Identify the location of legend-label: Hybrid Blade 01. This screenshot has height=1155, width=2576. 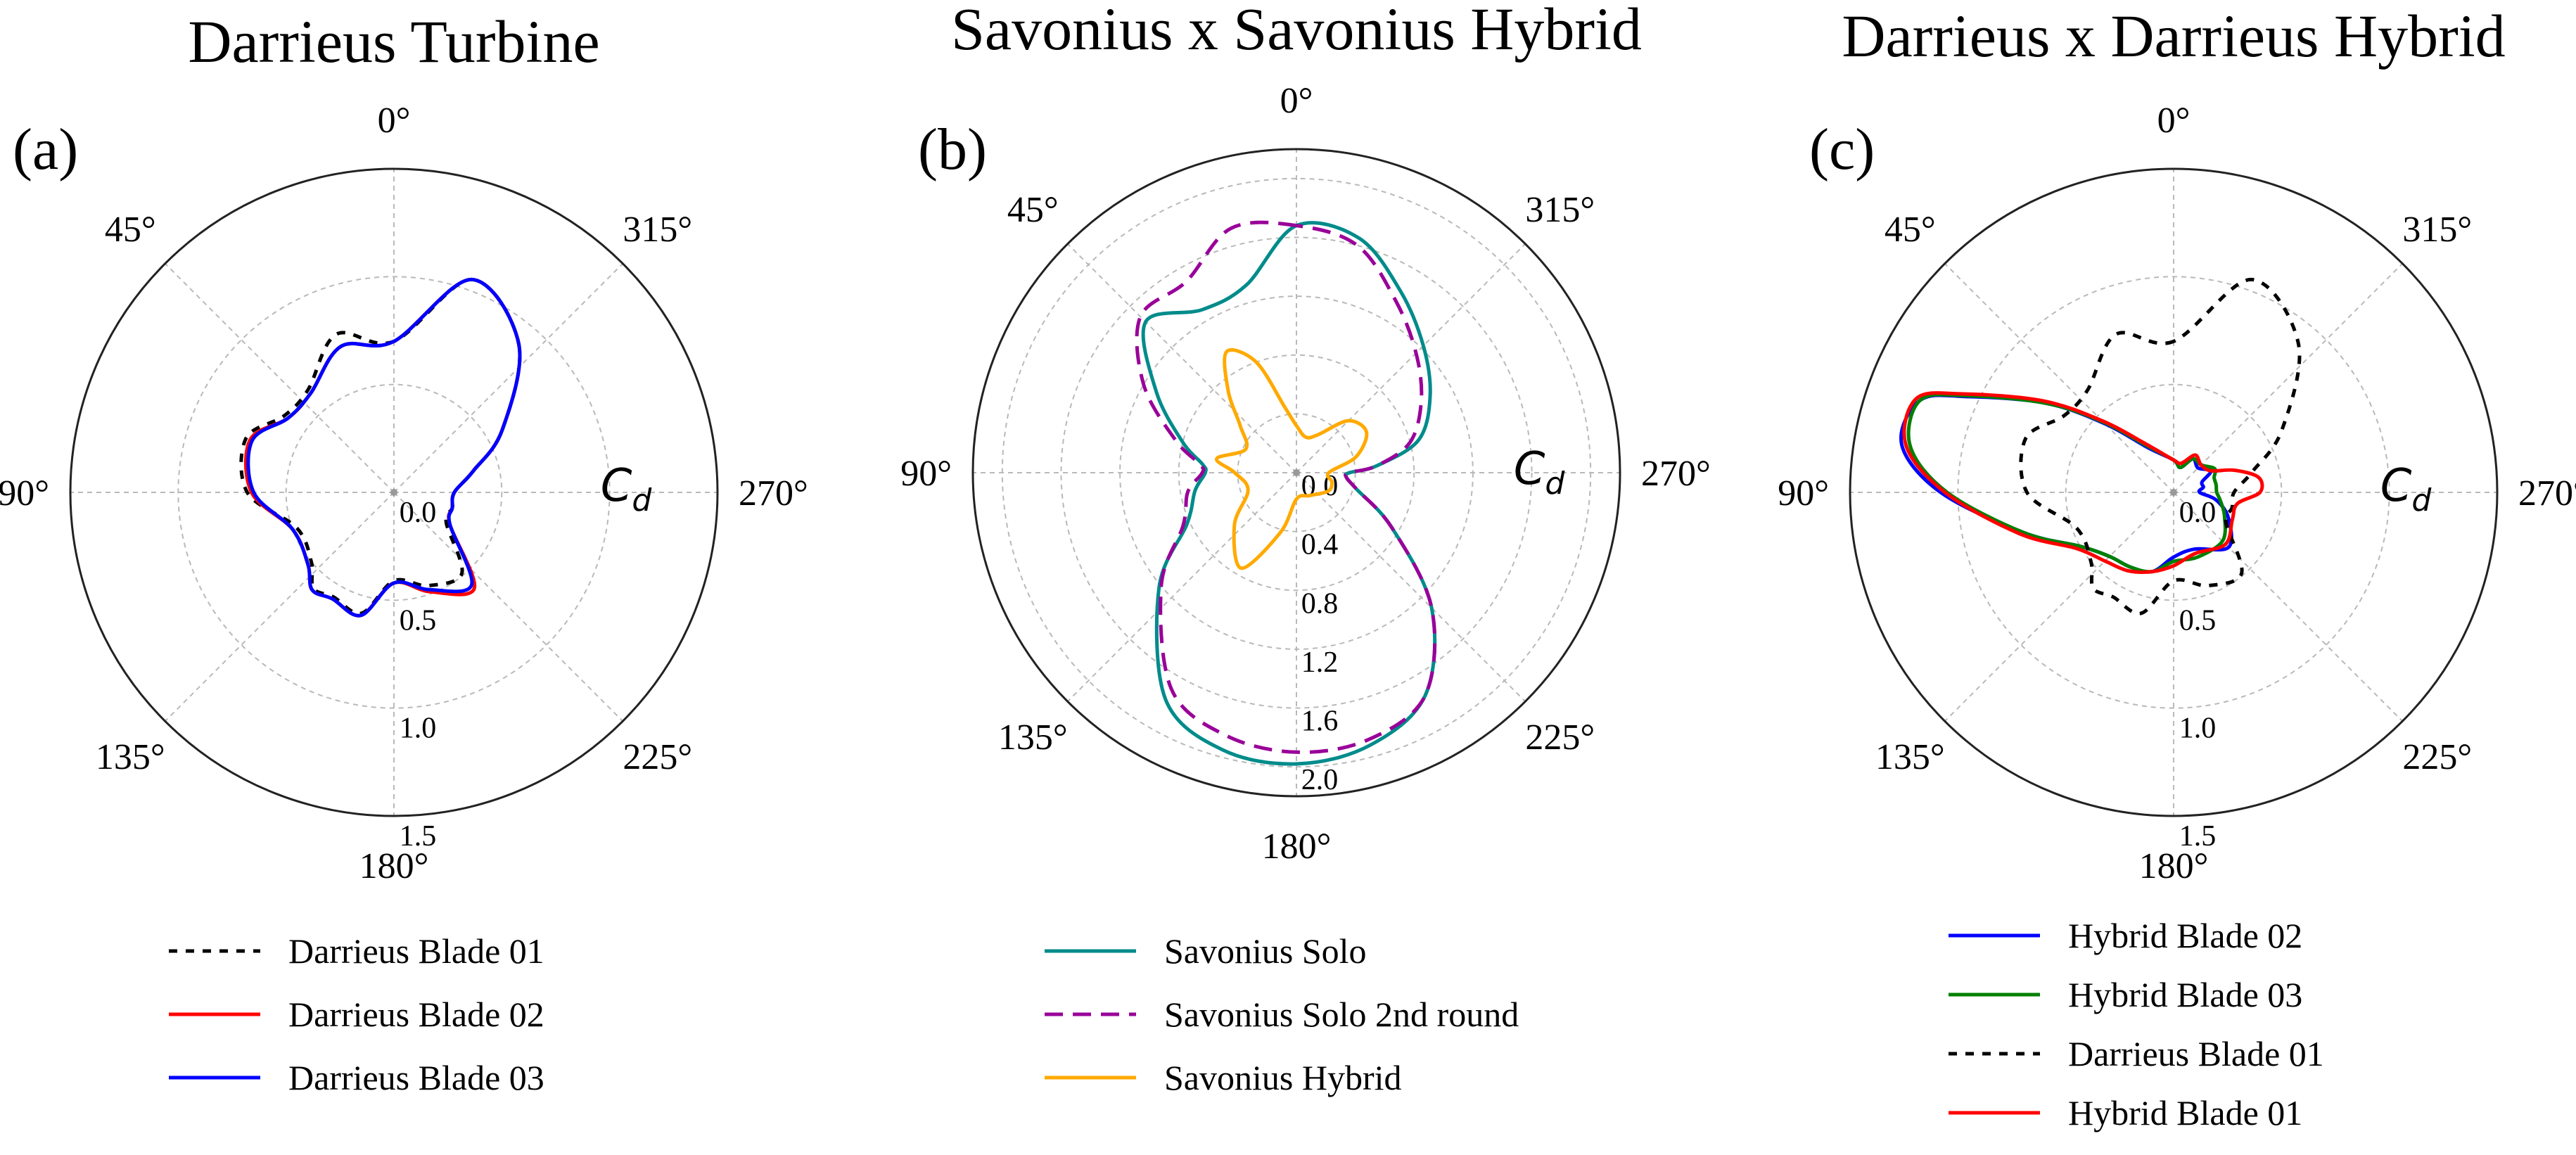
(2185, 1112).